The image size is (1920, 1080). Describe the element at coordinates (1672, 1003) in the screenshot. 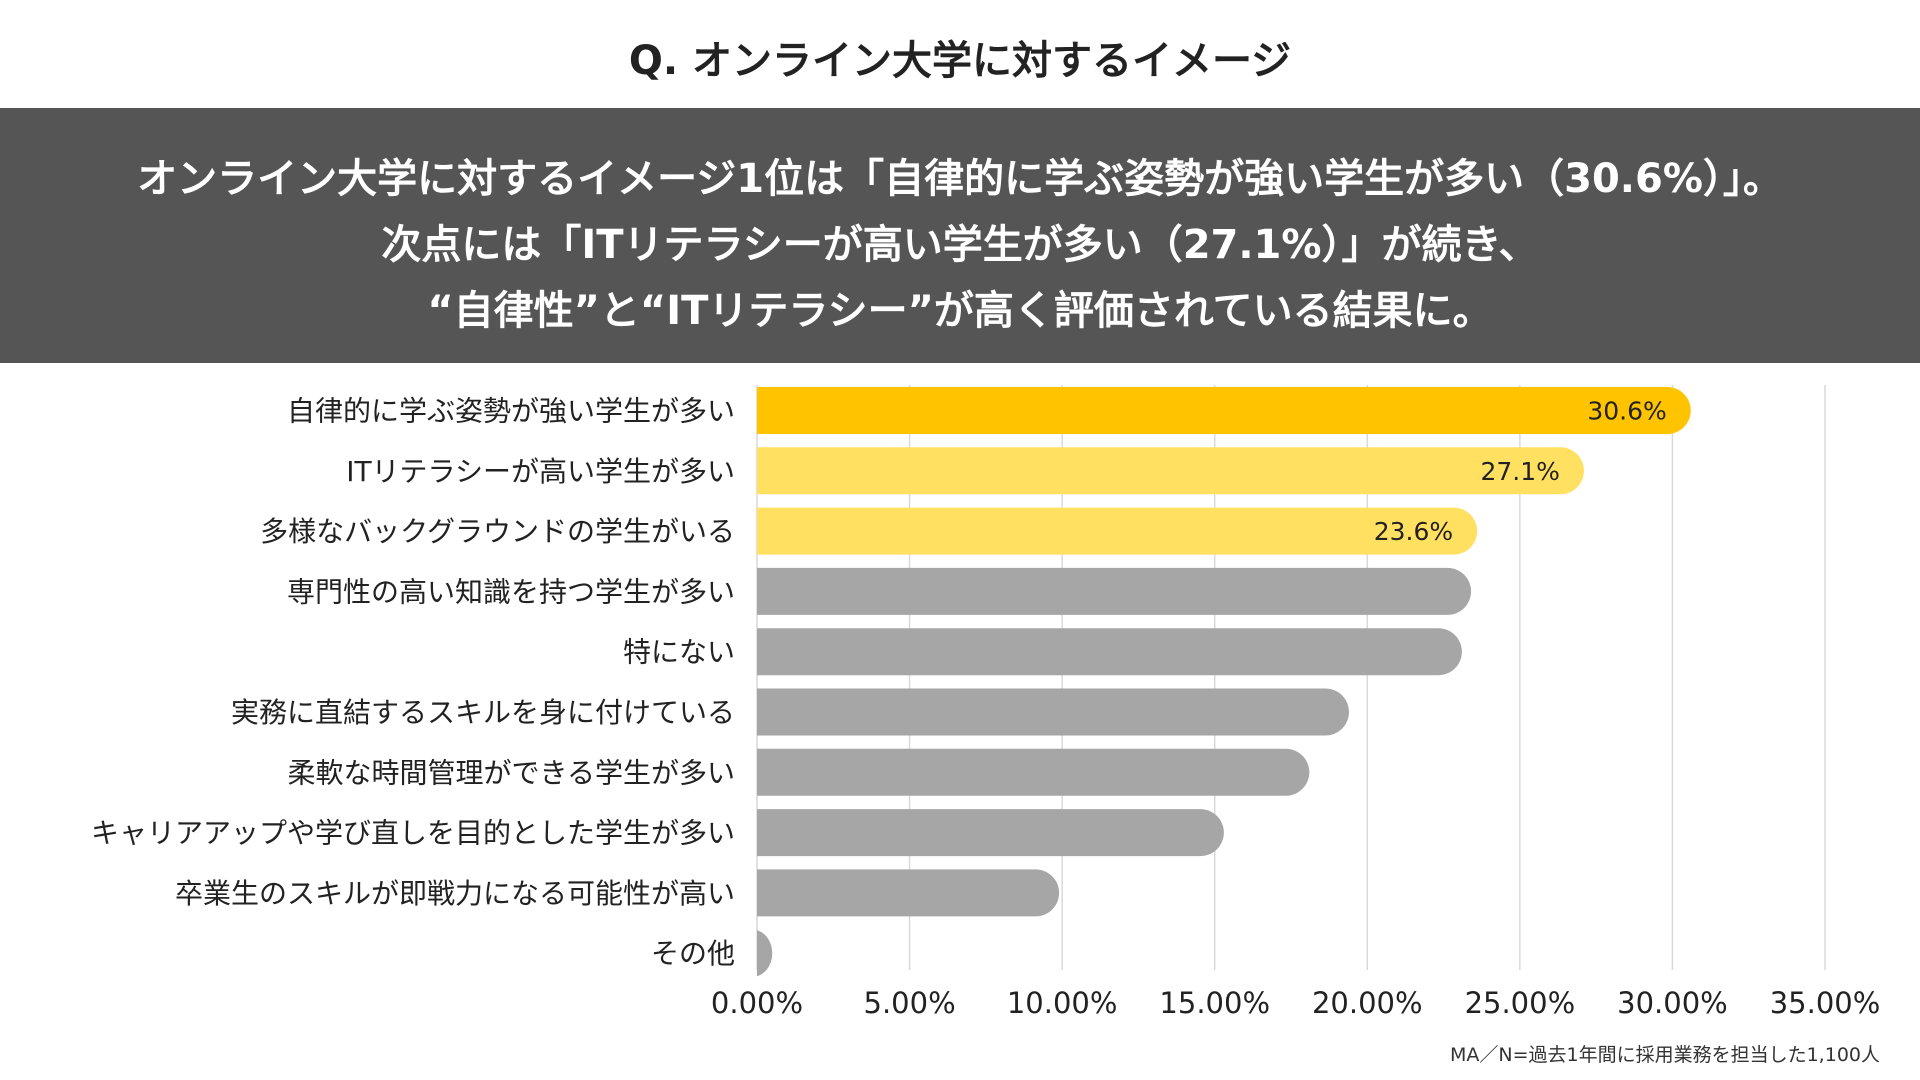

I see `x-tick-label: 30.00%` at that location.